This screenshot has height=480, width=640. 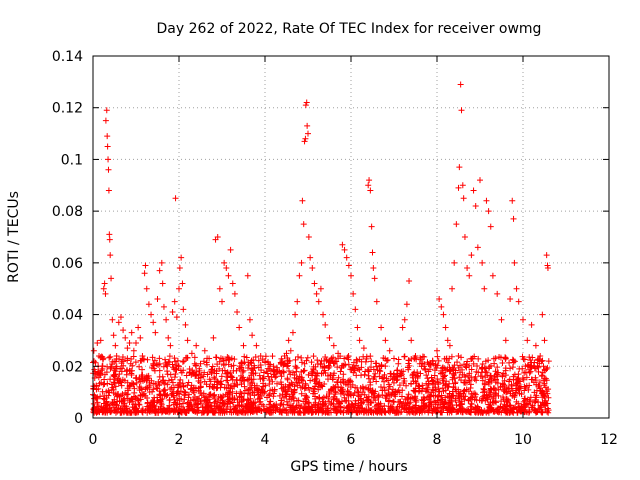 What do you see at coordinates (351, 440) in the screenshot?
I see `x-tick-label: 6` at bounding box center [351, 440].